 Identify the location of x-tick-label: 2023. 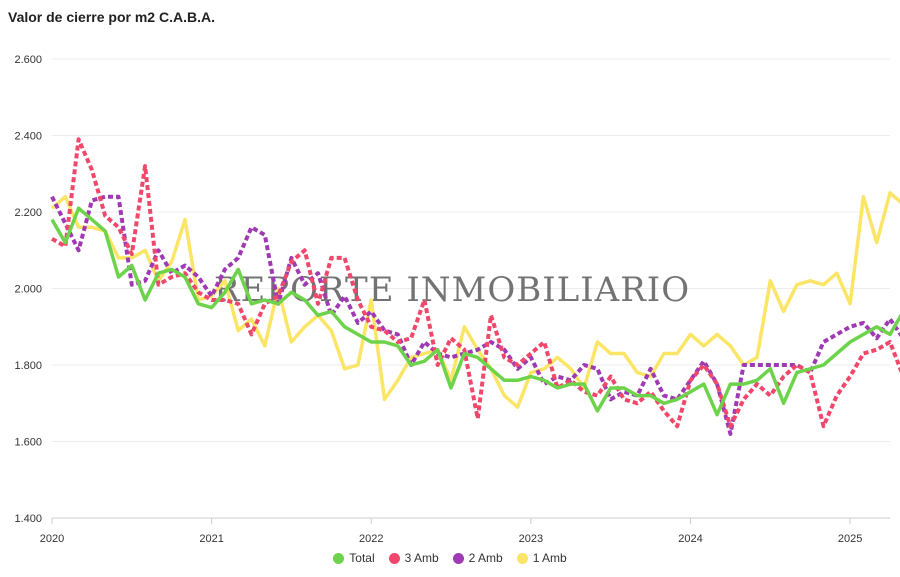
(531, 539).